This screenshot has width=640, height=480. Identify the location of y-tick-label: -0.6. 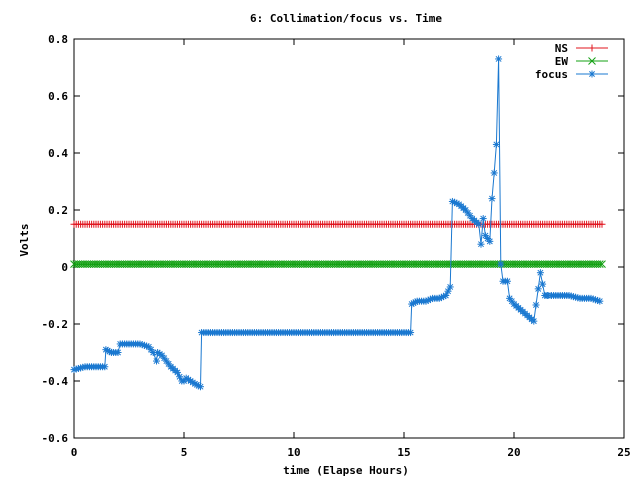
(55, 438).